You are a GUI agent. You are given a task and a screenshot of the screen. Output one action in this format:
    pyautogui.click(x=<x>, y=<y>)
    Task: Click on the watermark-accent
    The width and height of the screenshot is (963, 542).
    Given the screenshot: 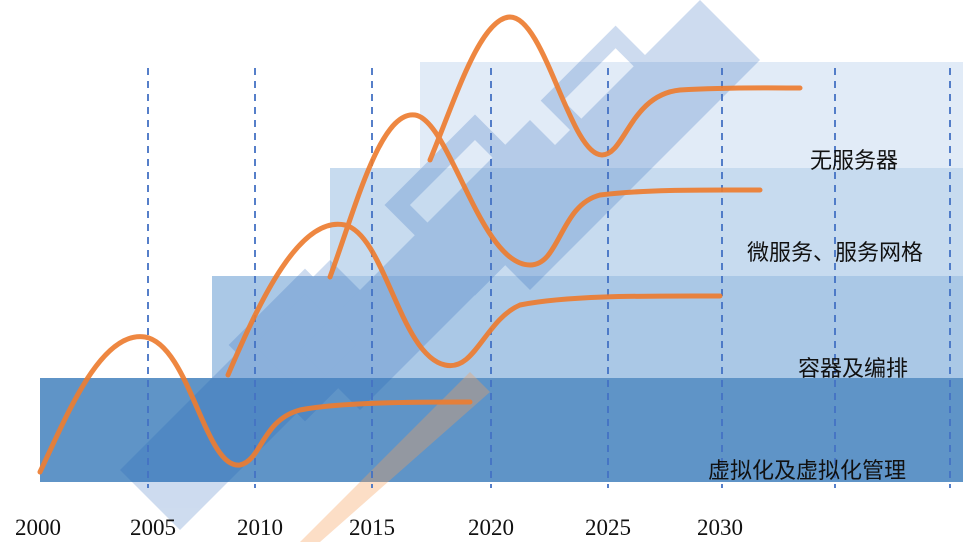 What is the action you would take?
    pyautogui.click(x=395, y=457)
    